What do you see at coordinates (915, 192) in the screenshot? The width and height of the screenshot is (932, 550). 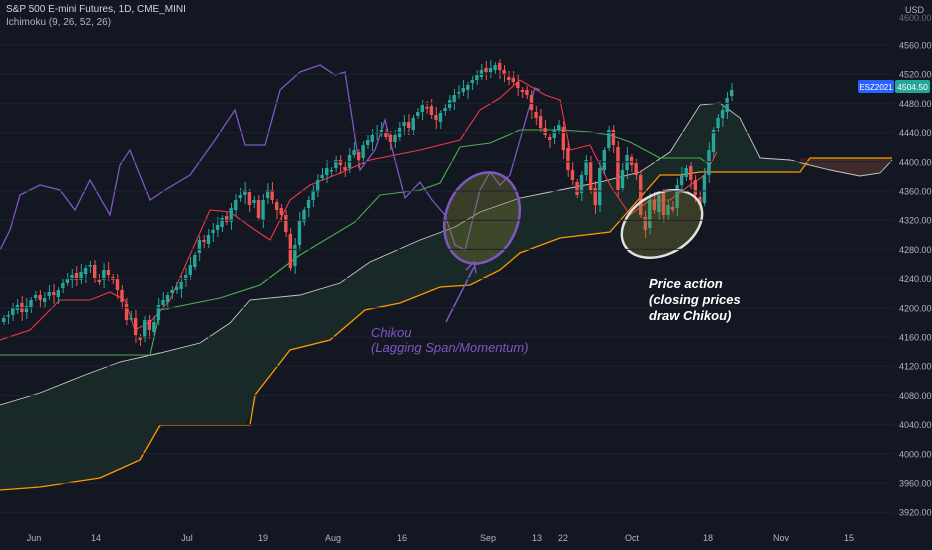 I see `price-tick-label: 4360.00` at bounding box center [915, 192].